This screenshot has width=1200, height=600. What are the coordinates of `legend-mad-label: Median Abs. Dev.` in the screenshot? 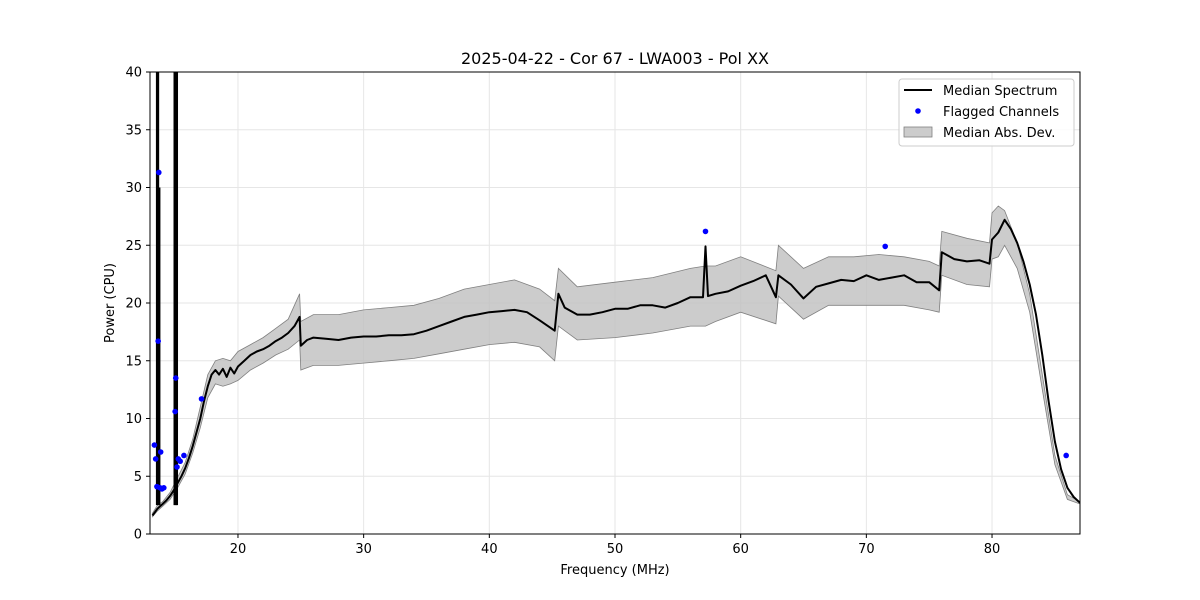 It's located at (999, 133).